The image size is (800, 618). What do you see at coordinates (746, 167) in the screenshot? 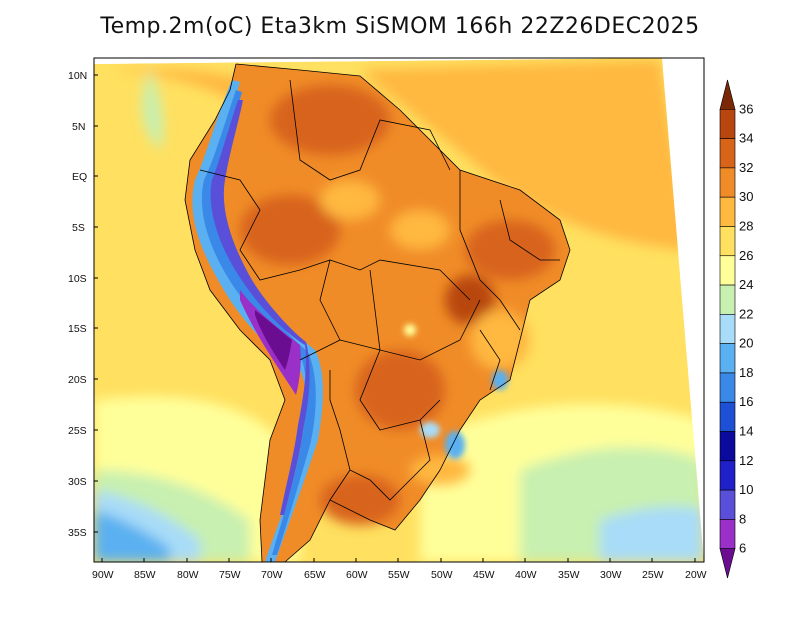
I see `colorbar-label: 32` at bounding box center [746, 167].